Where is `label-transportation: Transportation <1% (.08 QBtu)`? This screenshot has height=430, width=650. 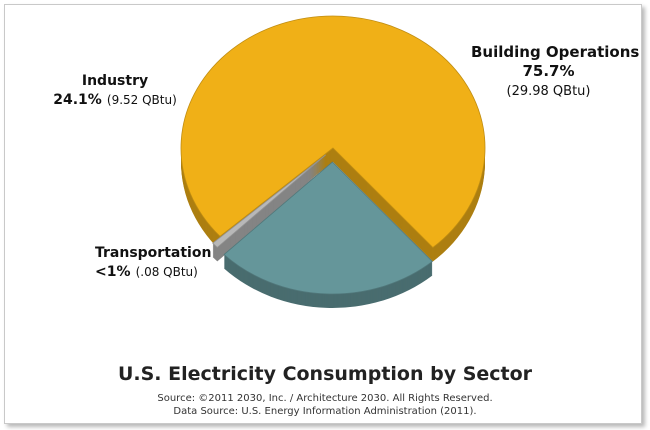 label-transportation: Transportation <1% (.08 QBtu) is located at coordinates (153, 261).